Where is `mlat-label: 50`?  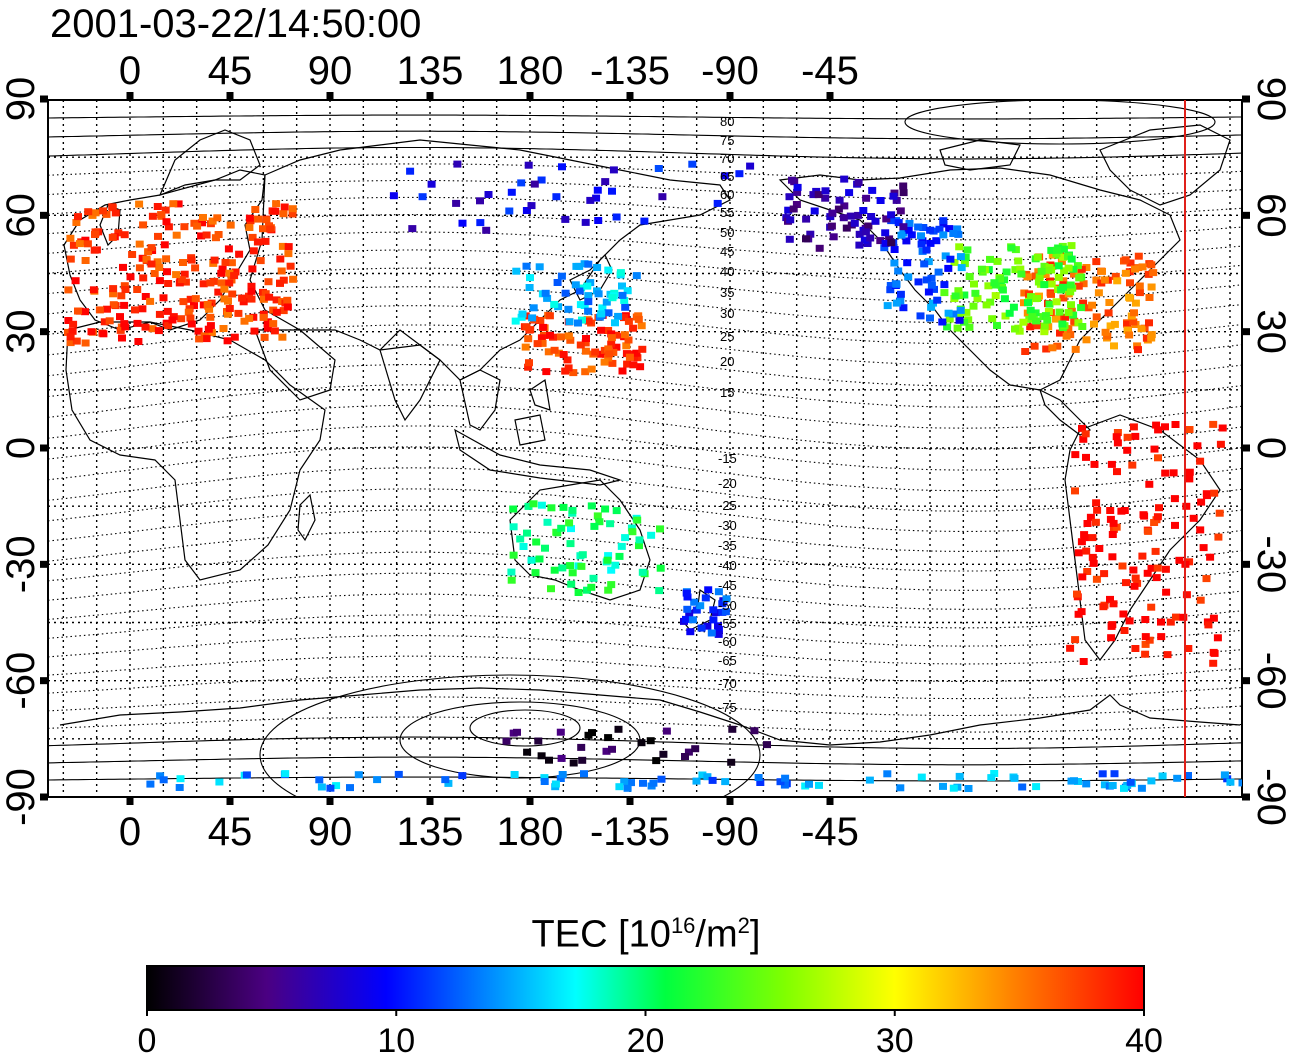
mlat-label: 50 is located at coordinates (727, 232).